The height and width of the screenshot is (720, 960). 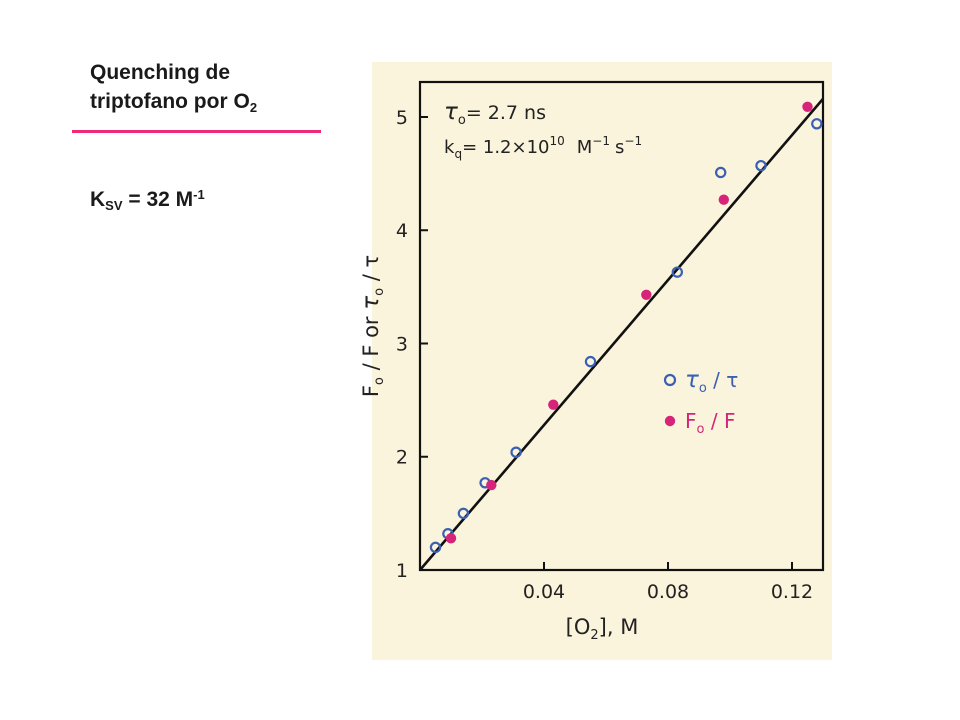 I want to click on ksv-value: = 32 M, so click(x=158, y=199).